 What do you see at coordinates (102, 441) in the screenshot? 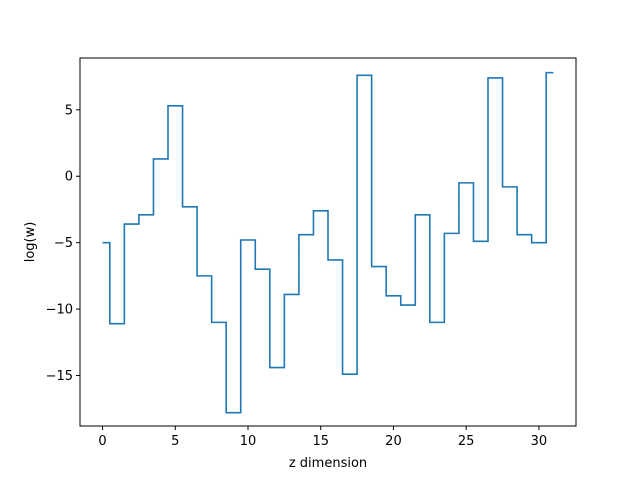
I see `x-tick-label: 0` at bounding box center [102, 441].